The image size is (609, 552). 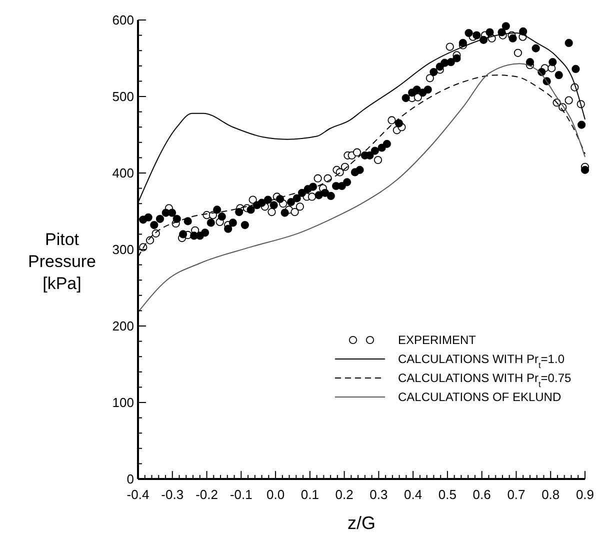 I want to click on y-tick-label: 100, so click(x=123, y=402).